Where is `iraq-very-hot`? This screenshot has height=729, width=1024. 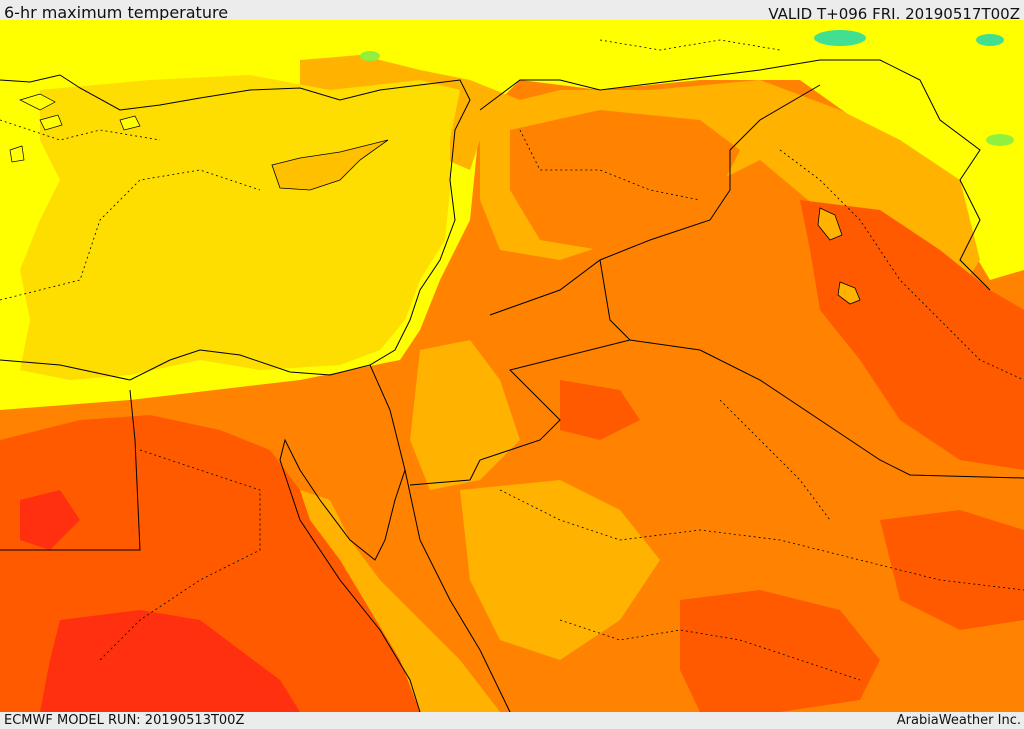
iraq-very-hot is located at coordinates (912, 335).